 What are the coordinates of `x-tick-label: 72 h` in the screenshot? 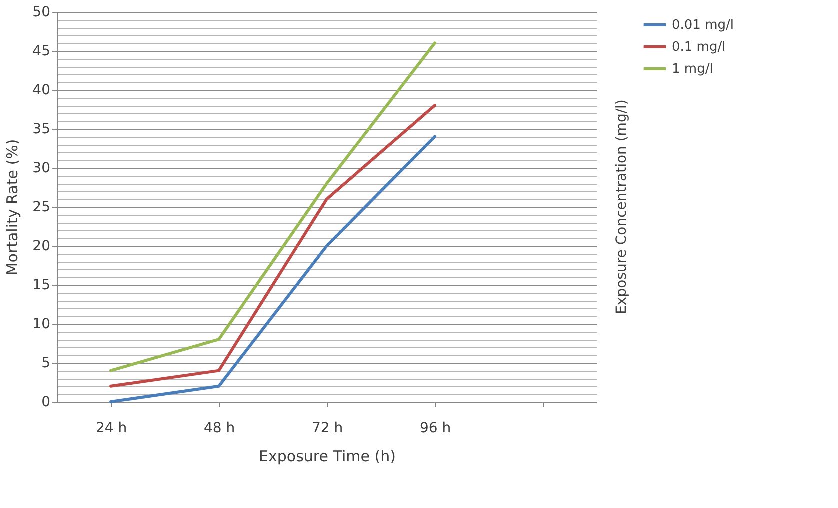 It's located at (328, 428).